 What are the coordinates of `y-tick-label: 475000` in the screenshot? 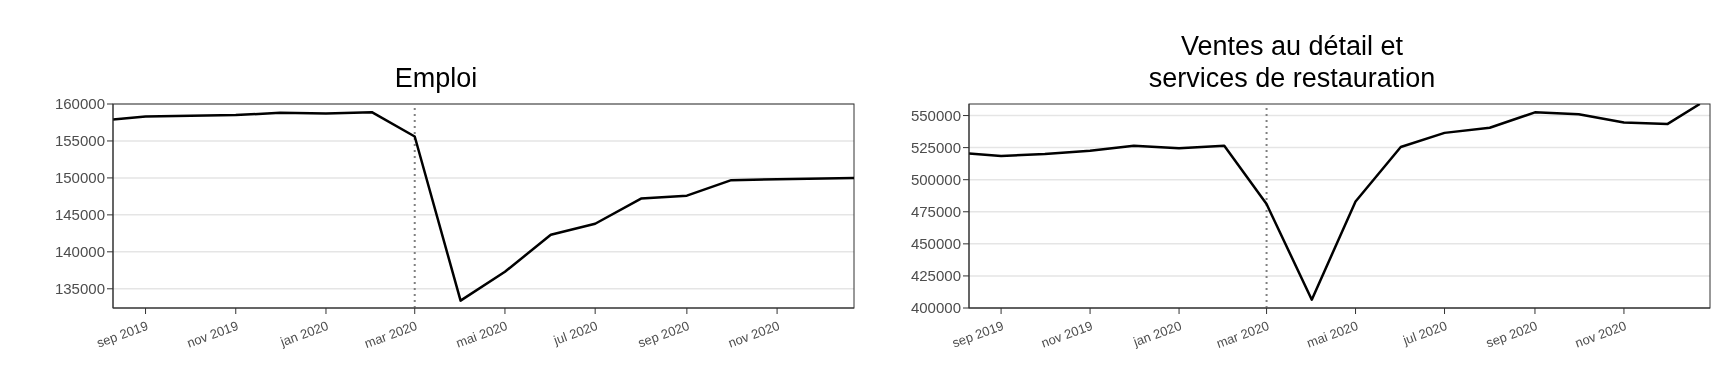 It's located at (935, 212).